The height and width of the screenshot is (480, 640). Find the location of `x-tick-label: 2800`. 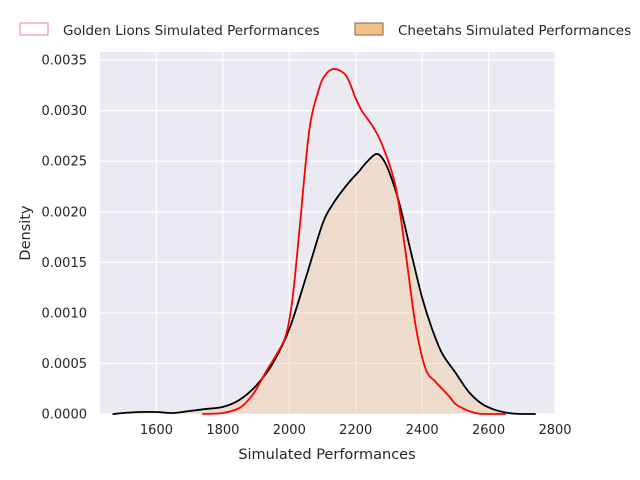

x-tick-label: 2800 is located at coordinates (554, 430).